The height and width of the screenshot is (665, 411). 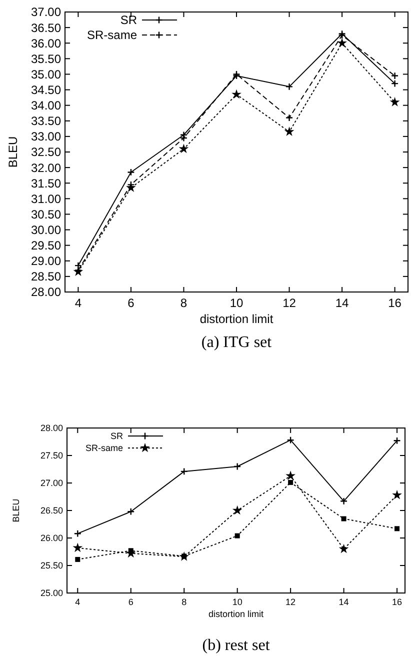 What do you see at coordinates (51, 511) in the screenshot?
I see `y-tick-label: 26.50` at bounding box center [51, 511].